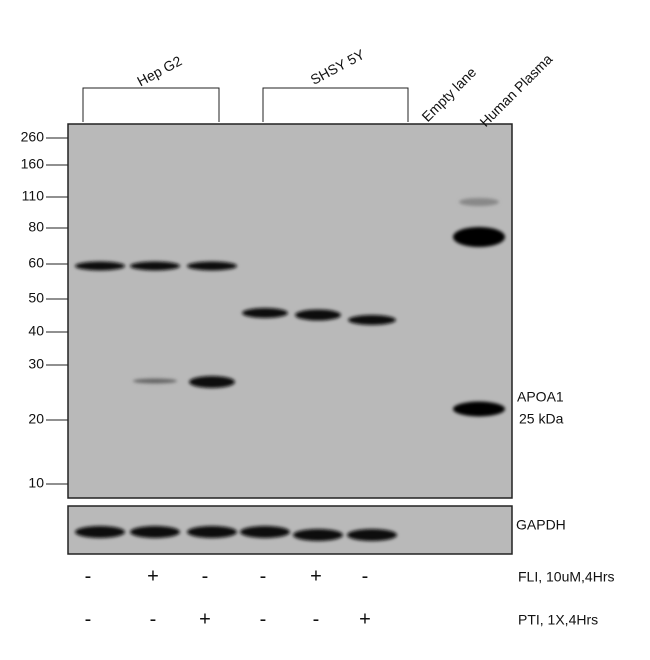  Describe the element at coordinates (540, 397) in the screenshot. I see `band-label: APOA1` at that location.